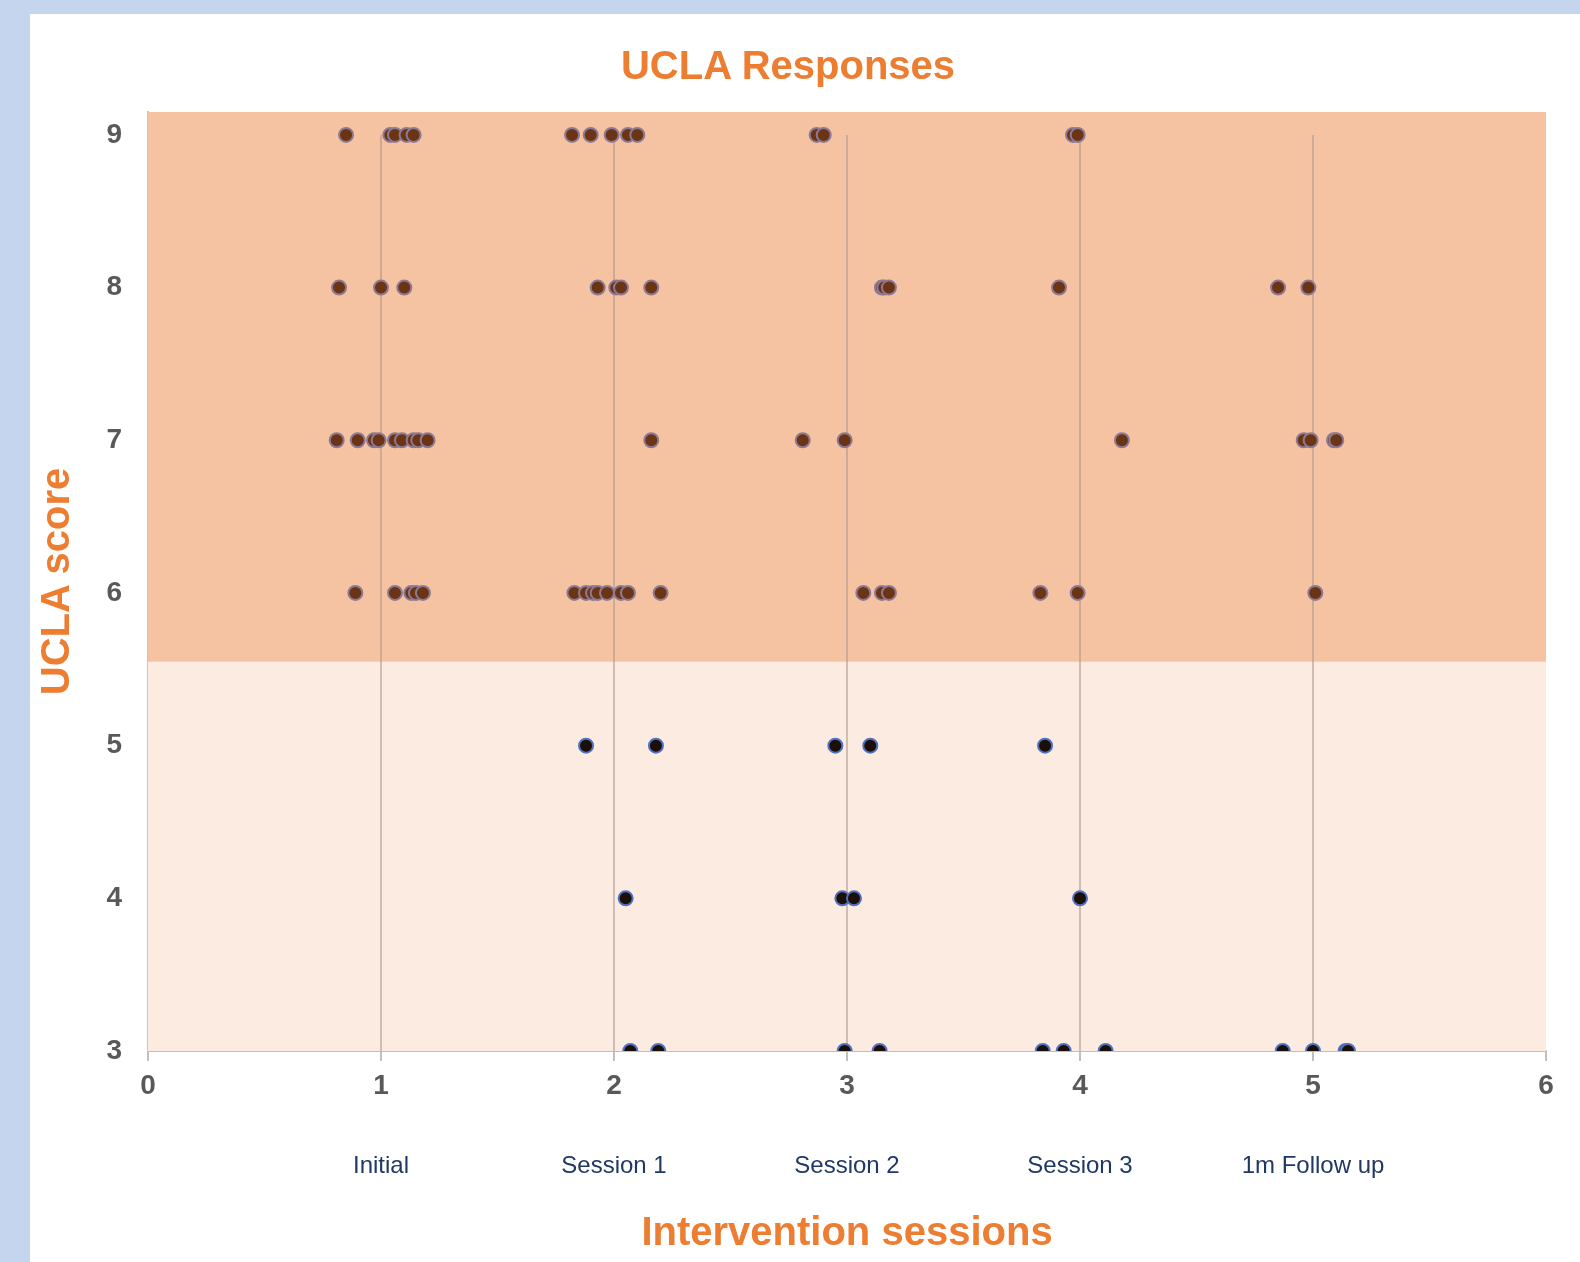  What do you see at coordinates (114, 744) in the screenshot?
I see `y-tick-label: 5` at bounding box center [114, 744].